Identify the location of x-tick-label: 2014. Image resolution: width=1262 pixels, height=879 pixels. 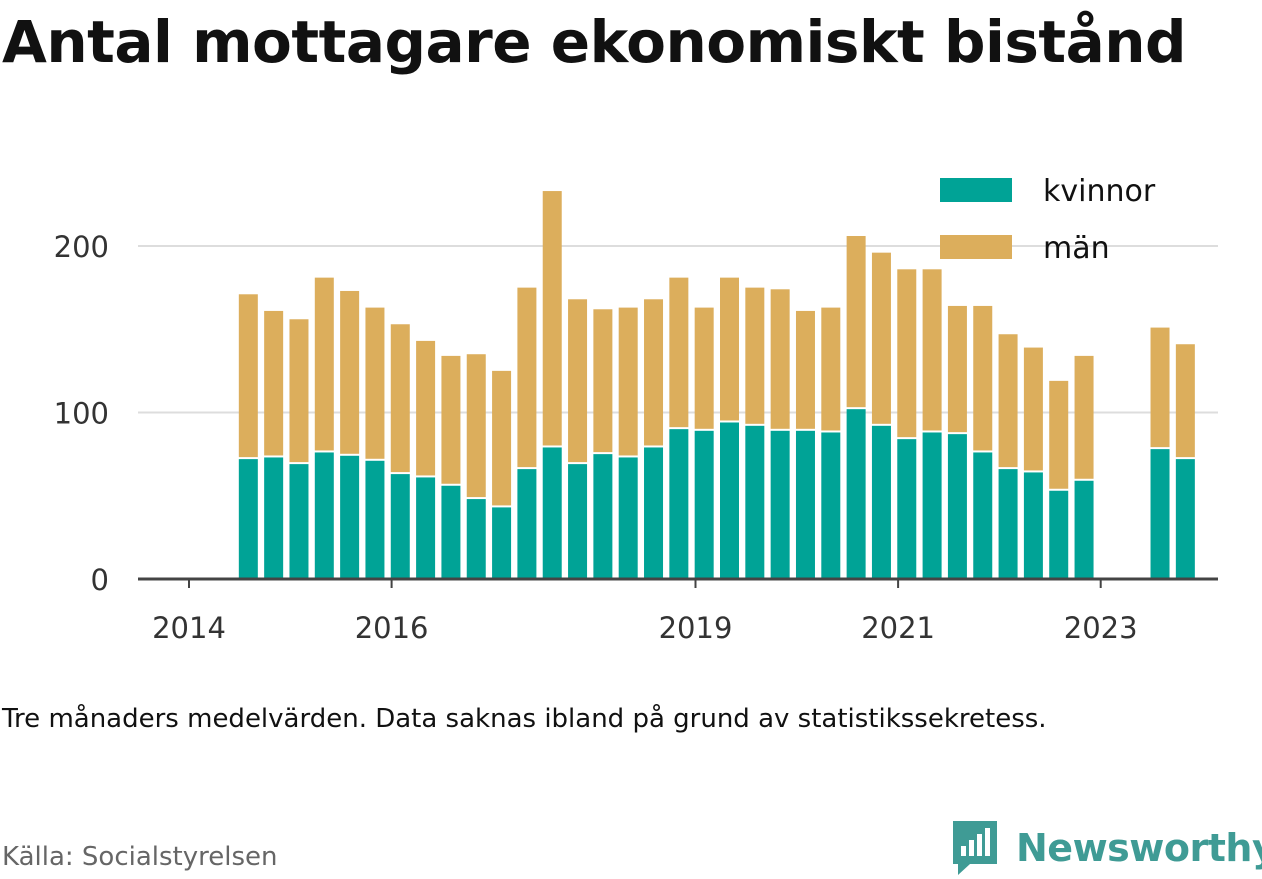
(189, 628).